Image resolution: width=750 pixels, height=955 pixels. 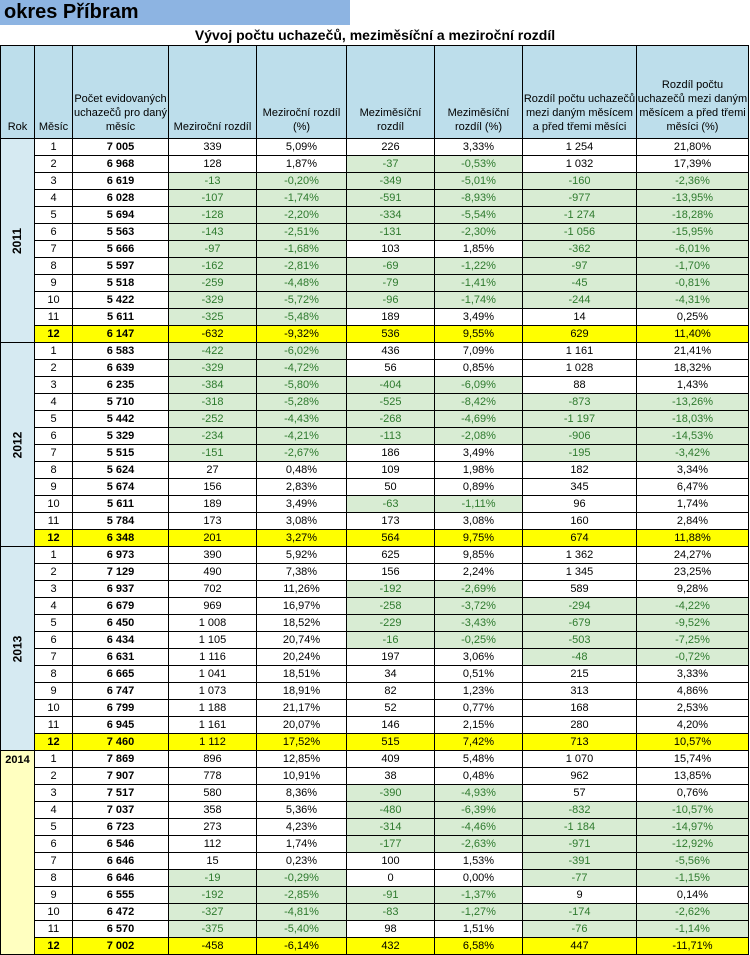 What do you see at coordinates (390, 827) in the screenshot?
I see `mom-diff-cell: -314` at bounding box center [390, 827].